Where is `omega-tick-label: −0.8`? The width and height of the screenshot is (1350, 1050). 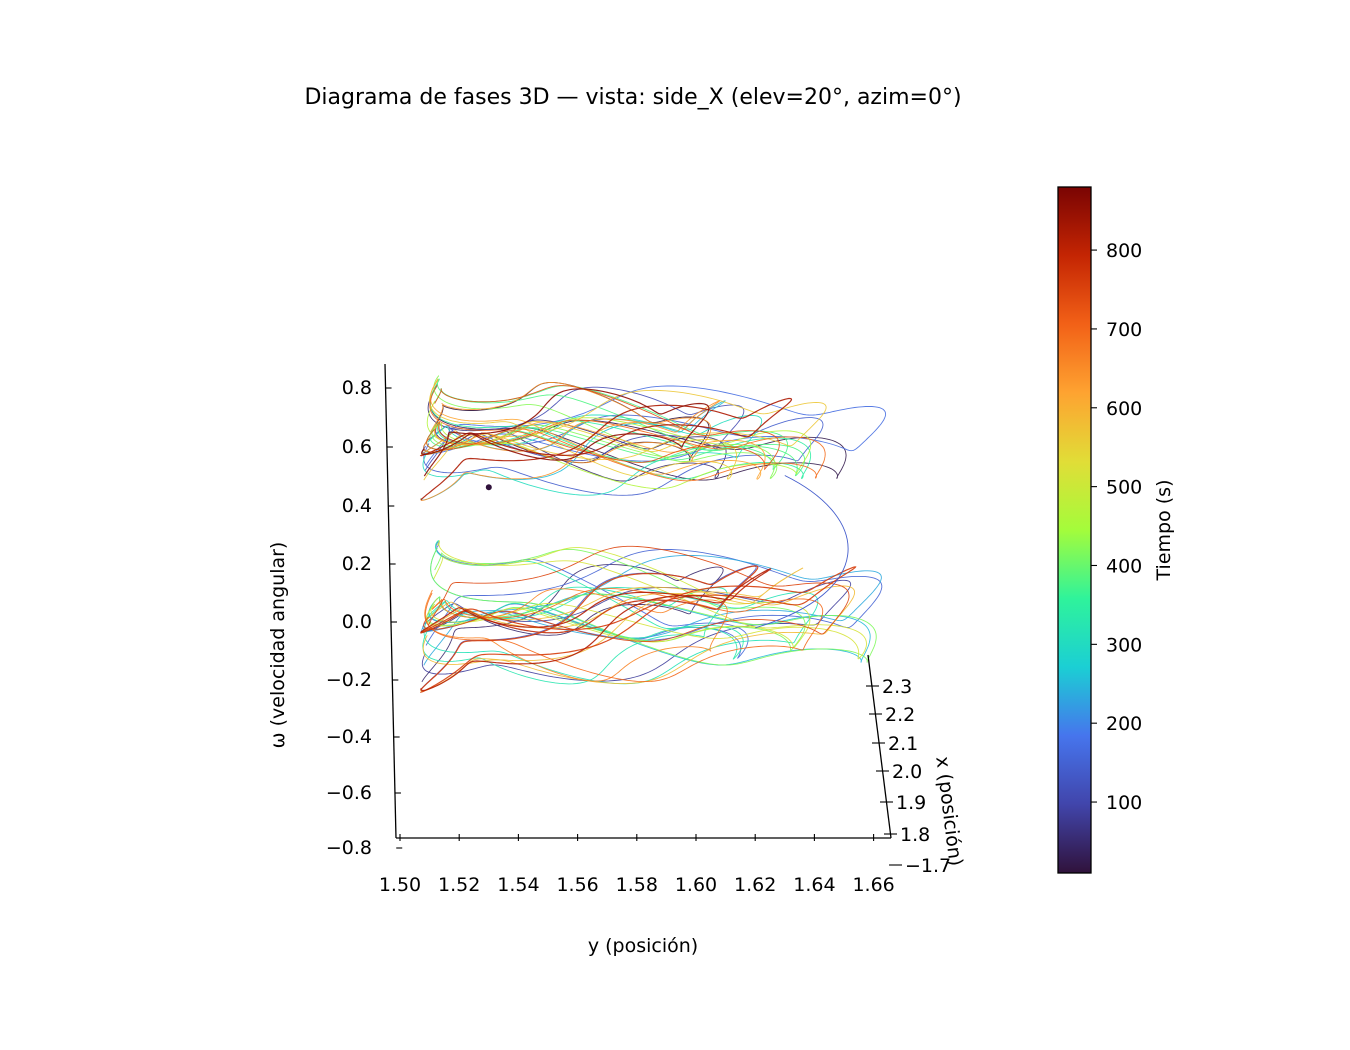 omega-tick-label: −0.8 is located at coordinates (349, 848).